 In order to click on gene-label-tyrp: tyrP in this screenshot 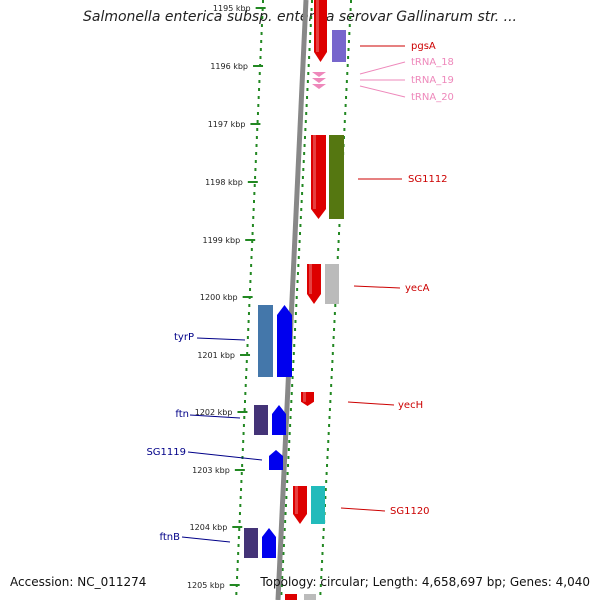, I will do `click(184, 337)`.